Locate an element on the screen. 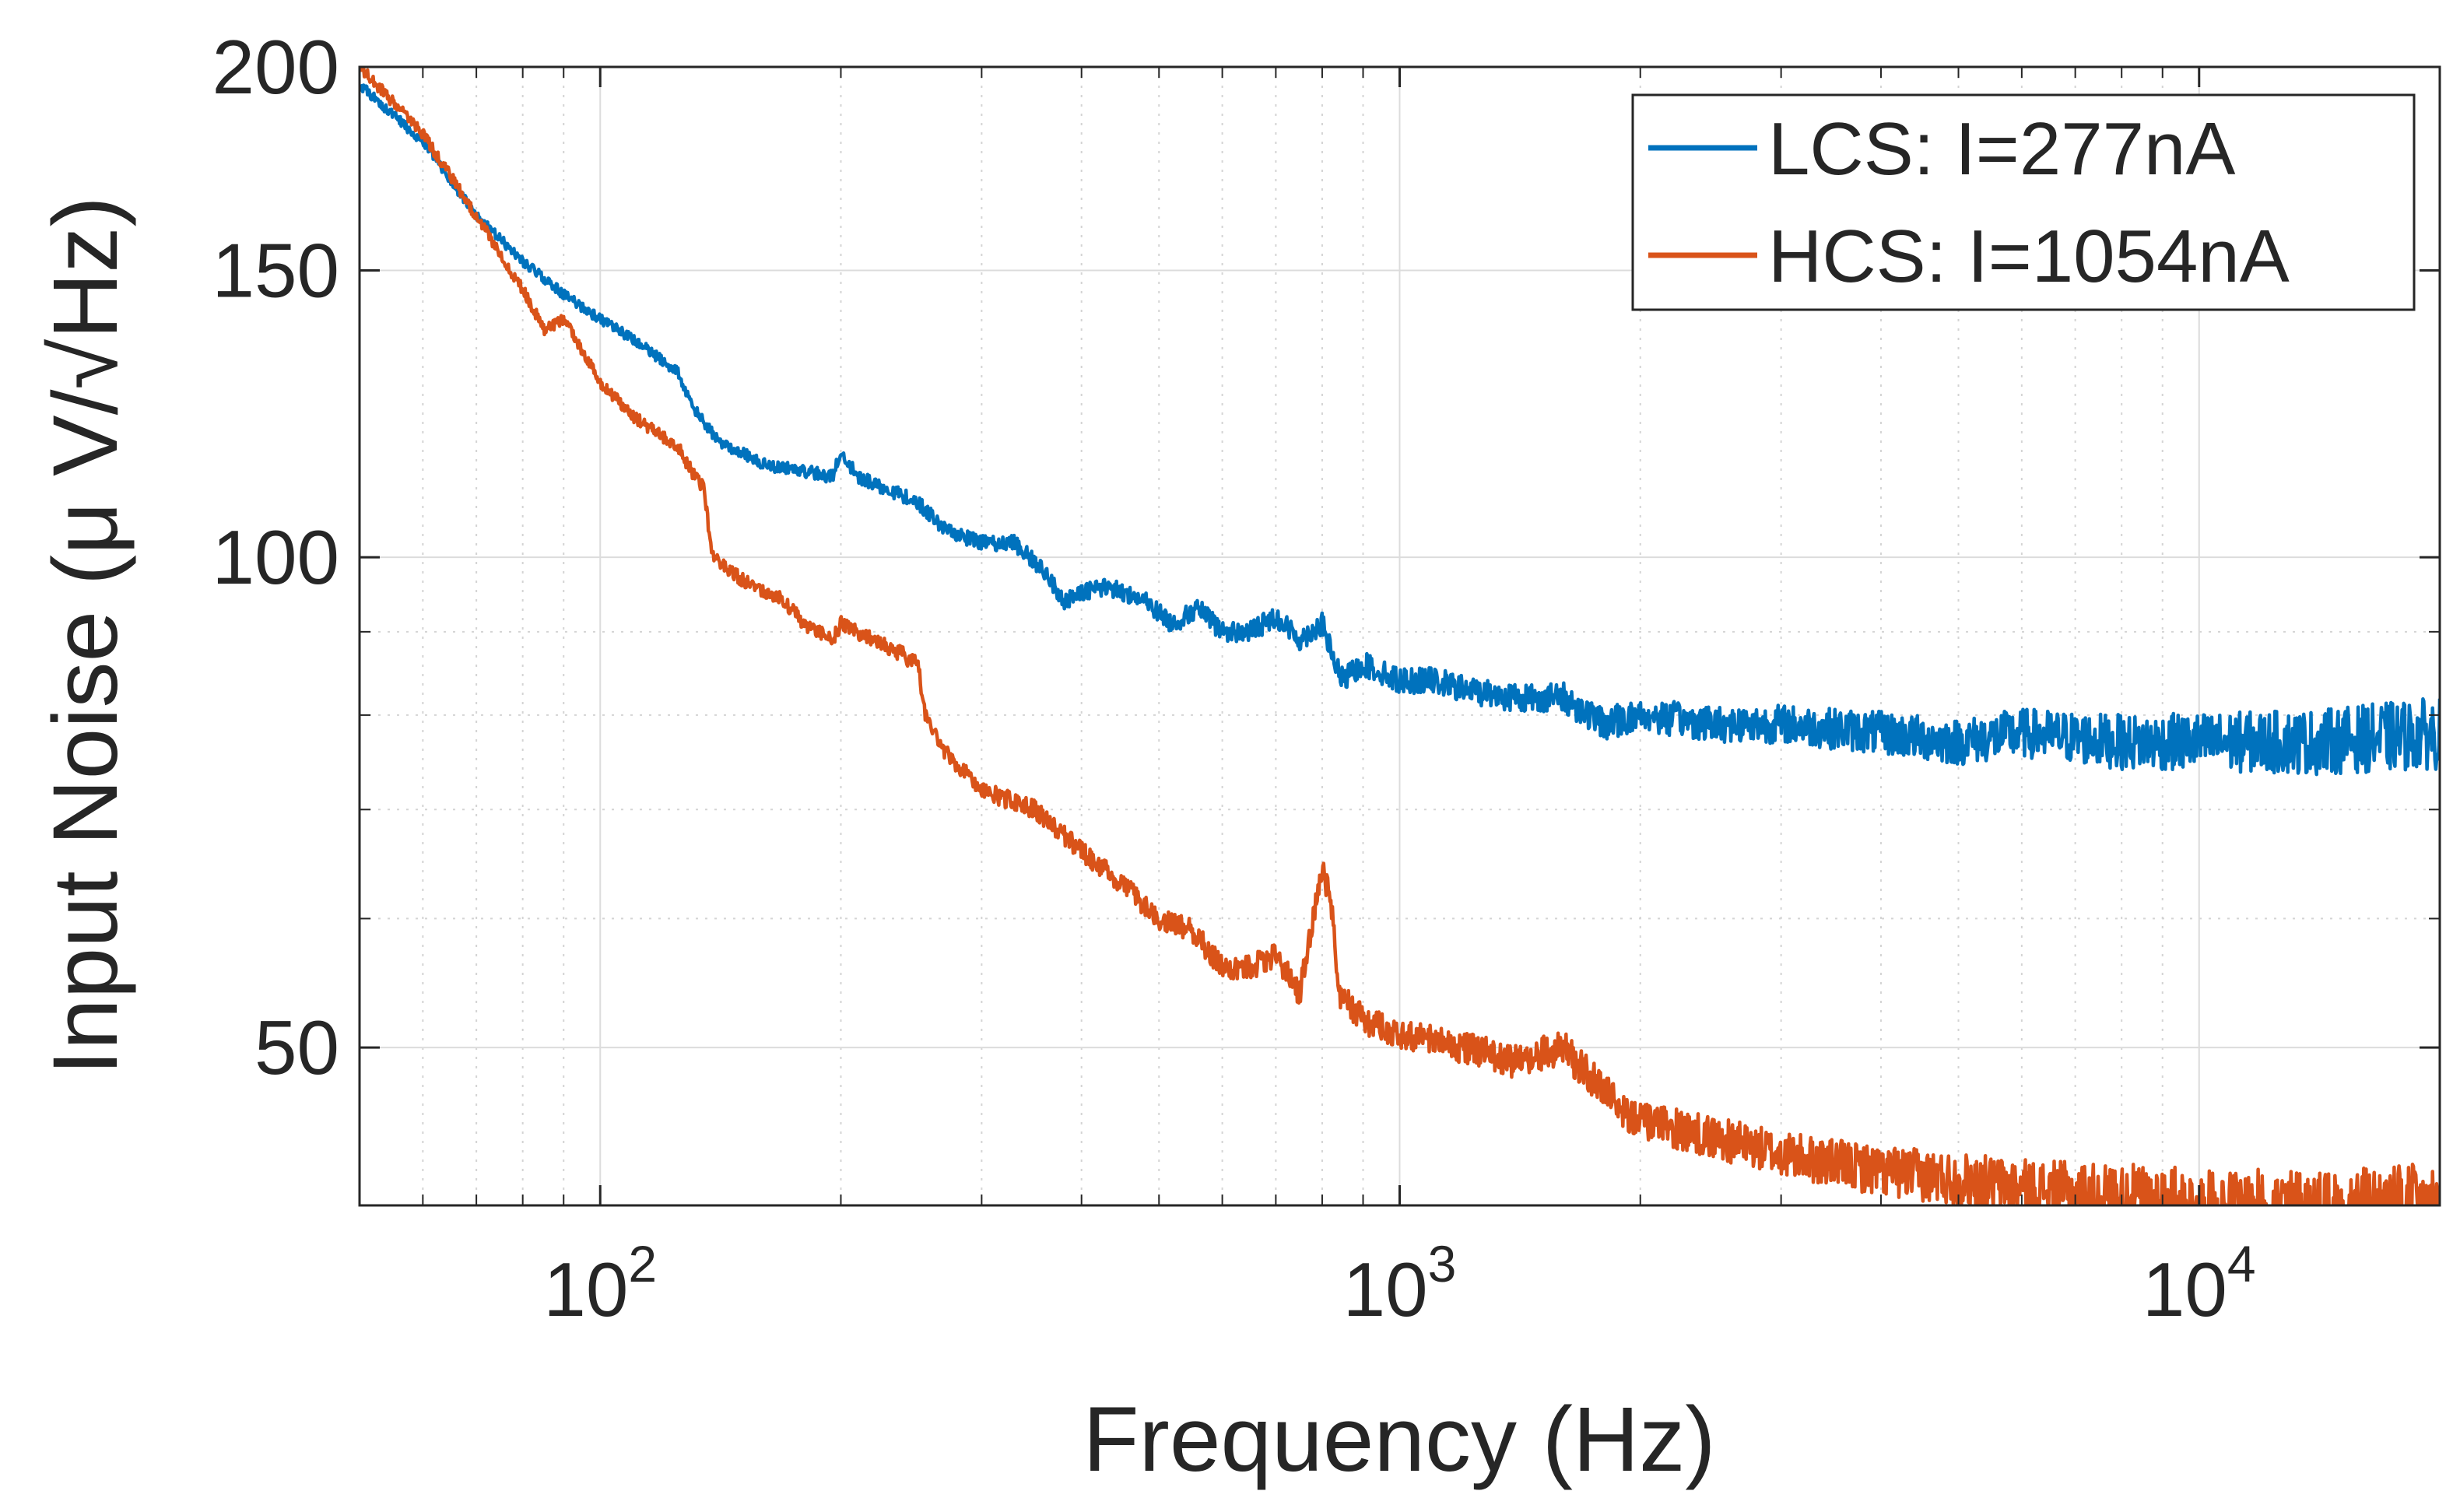  x-tick-label: 10³ is located at coordinates (1400, 1283).